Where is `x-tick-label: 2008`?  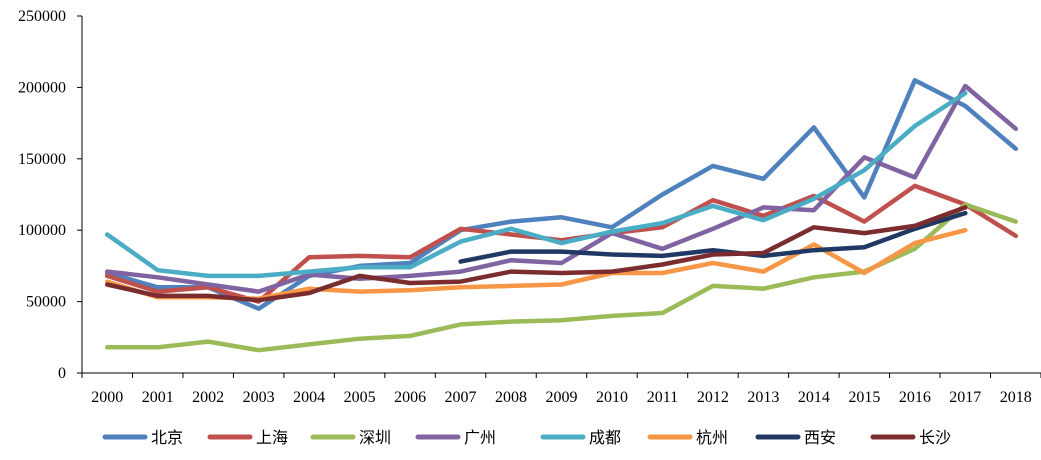 x-tick-label: 2008 is located at coordinates (511, 397).